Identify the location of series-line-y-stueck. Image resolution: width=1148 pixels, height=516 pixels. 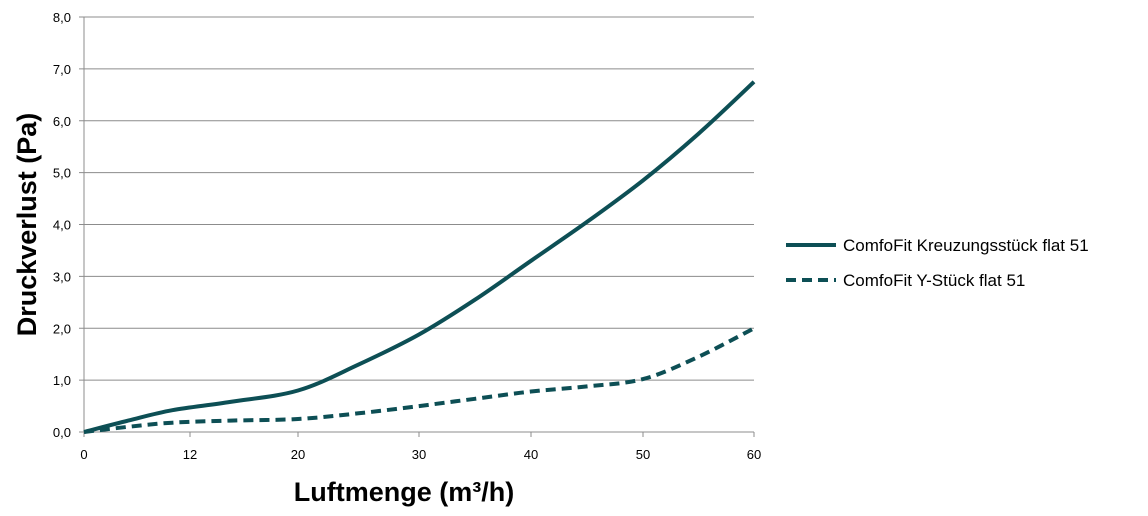
(419, 380).